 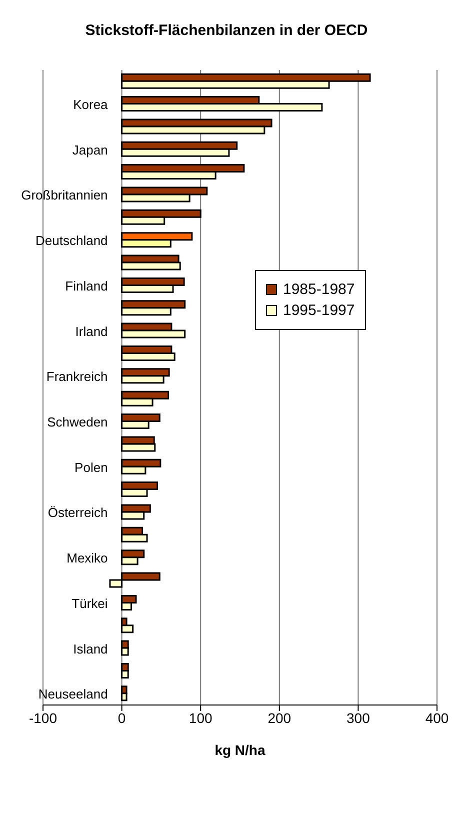 I want to click on y-tick-label: Polen, so click(x=91, y=467).